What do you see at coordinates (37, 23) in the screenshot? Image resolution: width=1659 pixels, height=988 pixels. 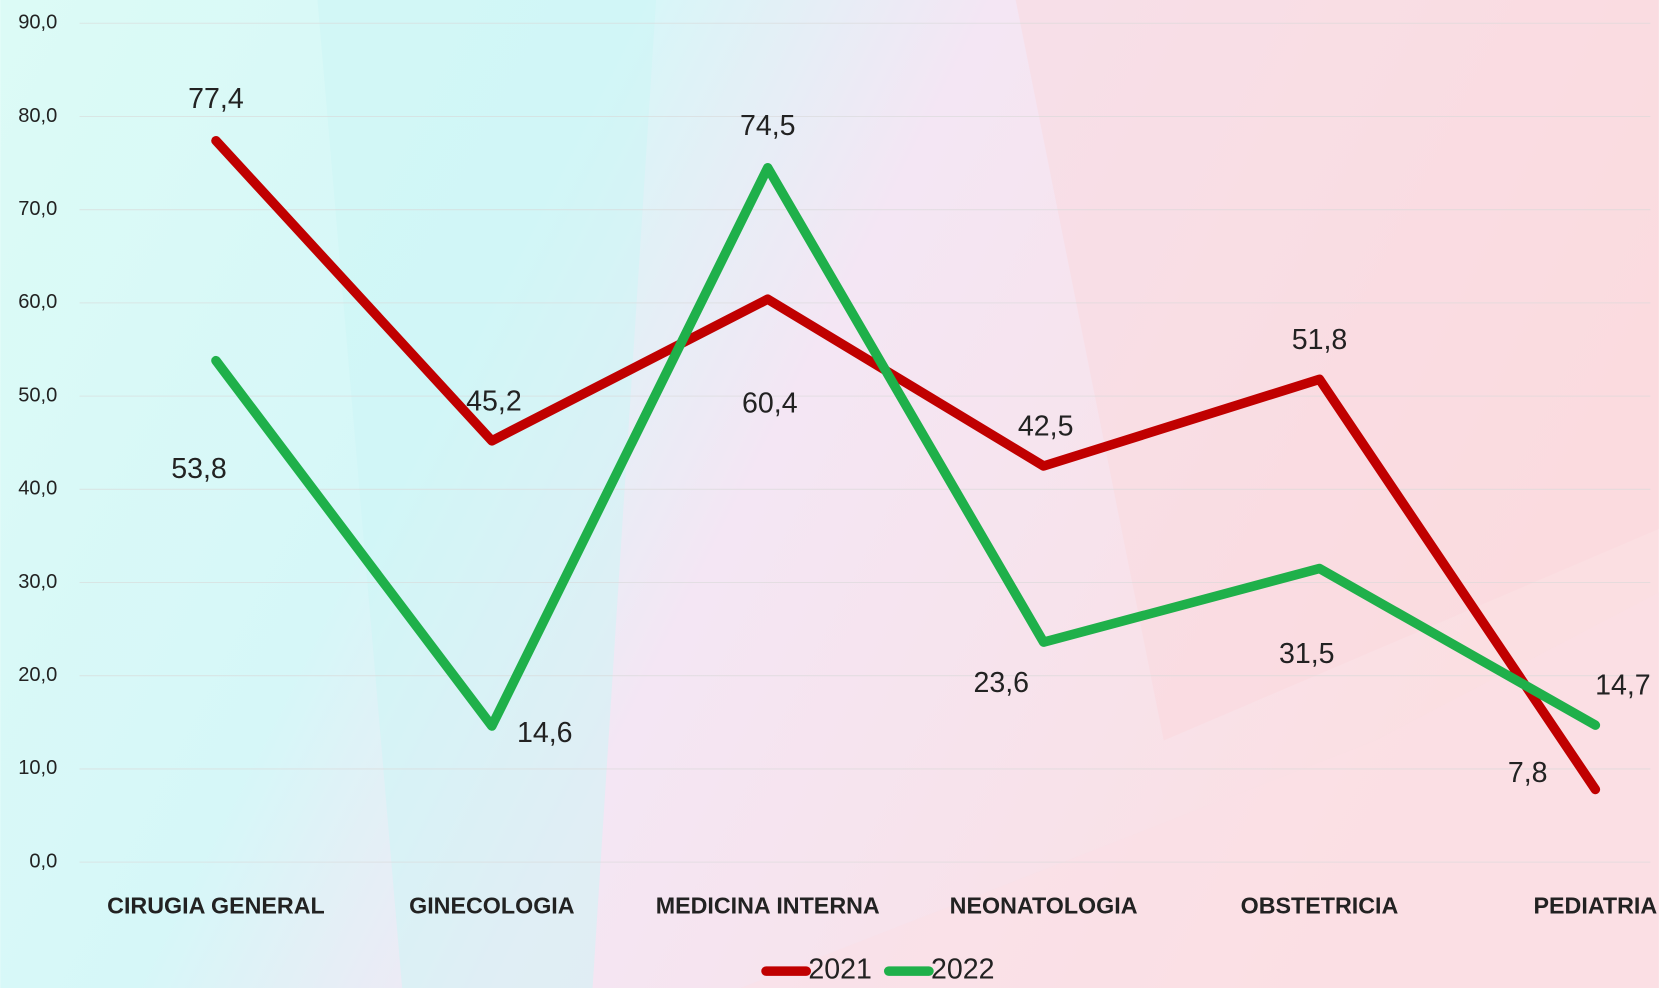 I see `y-tick-label: 90,0` at bounding box center [37, 23].